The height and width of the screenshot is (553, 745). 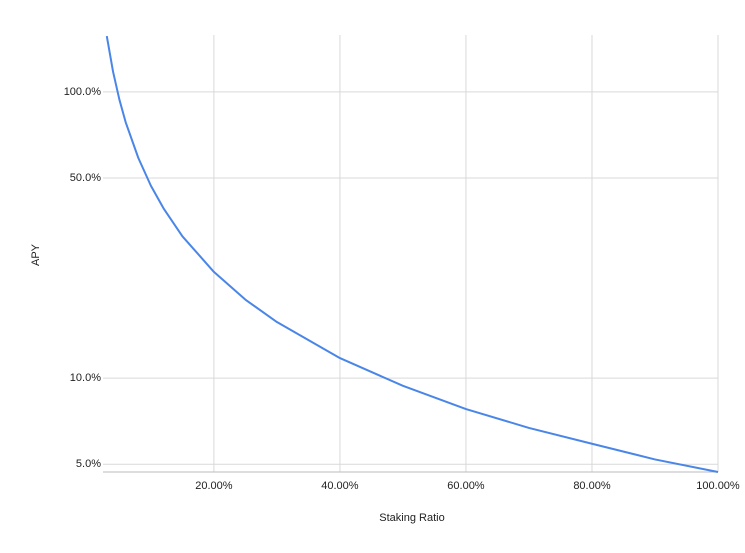 I want to click on x-tick-label: 80.00%, so click(x=592, y=486).